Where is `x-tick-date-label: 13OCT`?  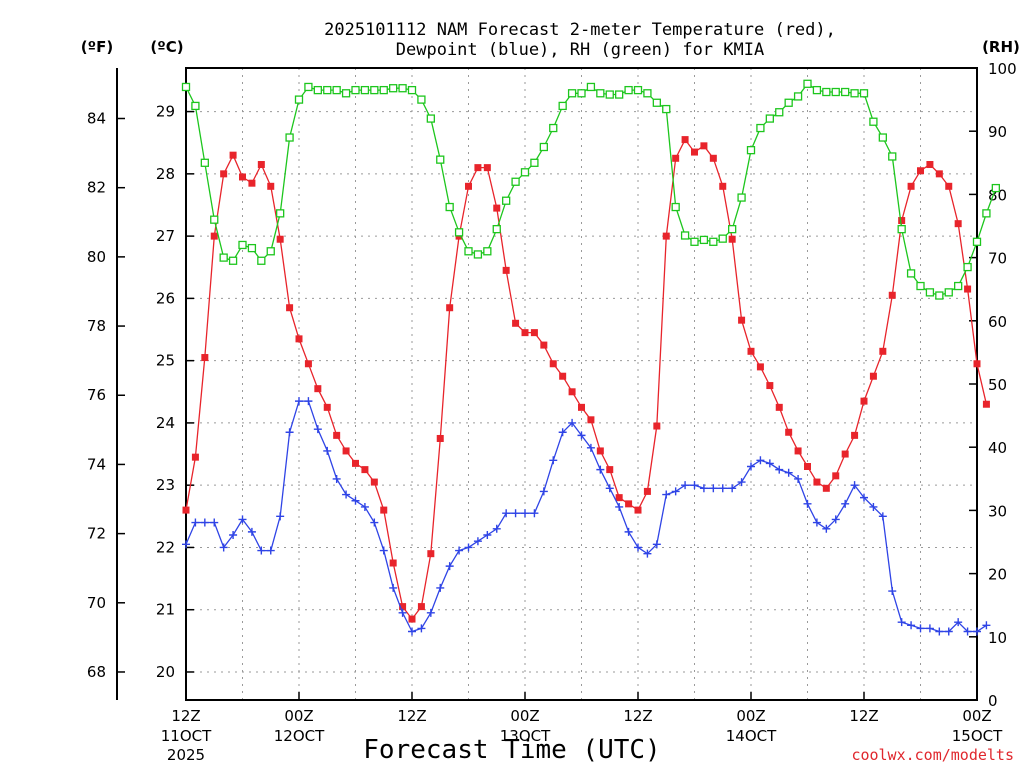
x-tick-date-label: 13OCT is located at coordinates (525, 736).